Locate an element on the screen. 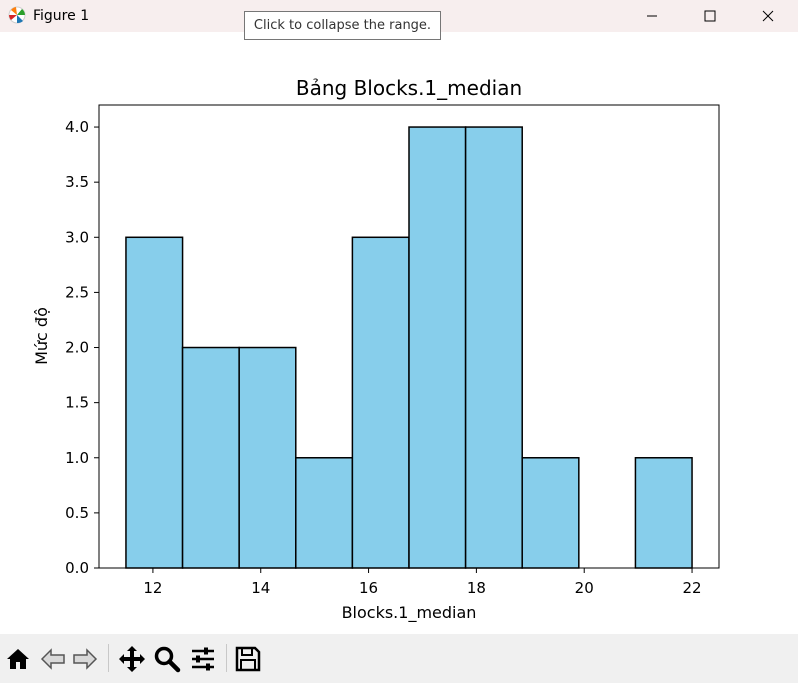 The width and height of the screenshot is (798, 683). minimize-button is located at coordinates (652, 16).